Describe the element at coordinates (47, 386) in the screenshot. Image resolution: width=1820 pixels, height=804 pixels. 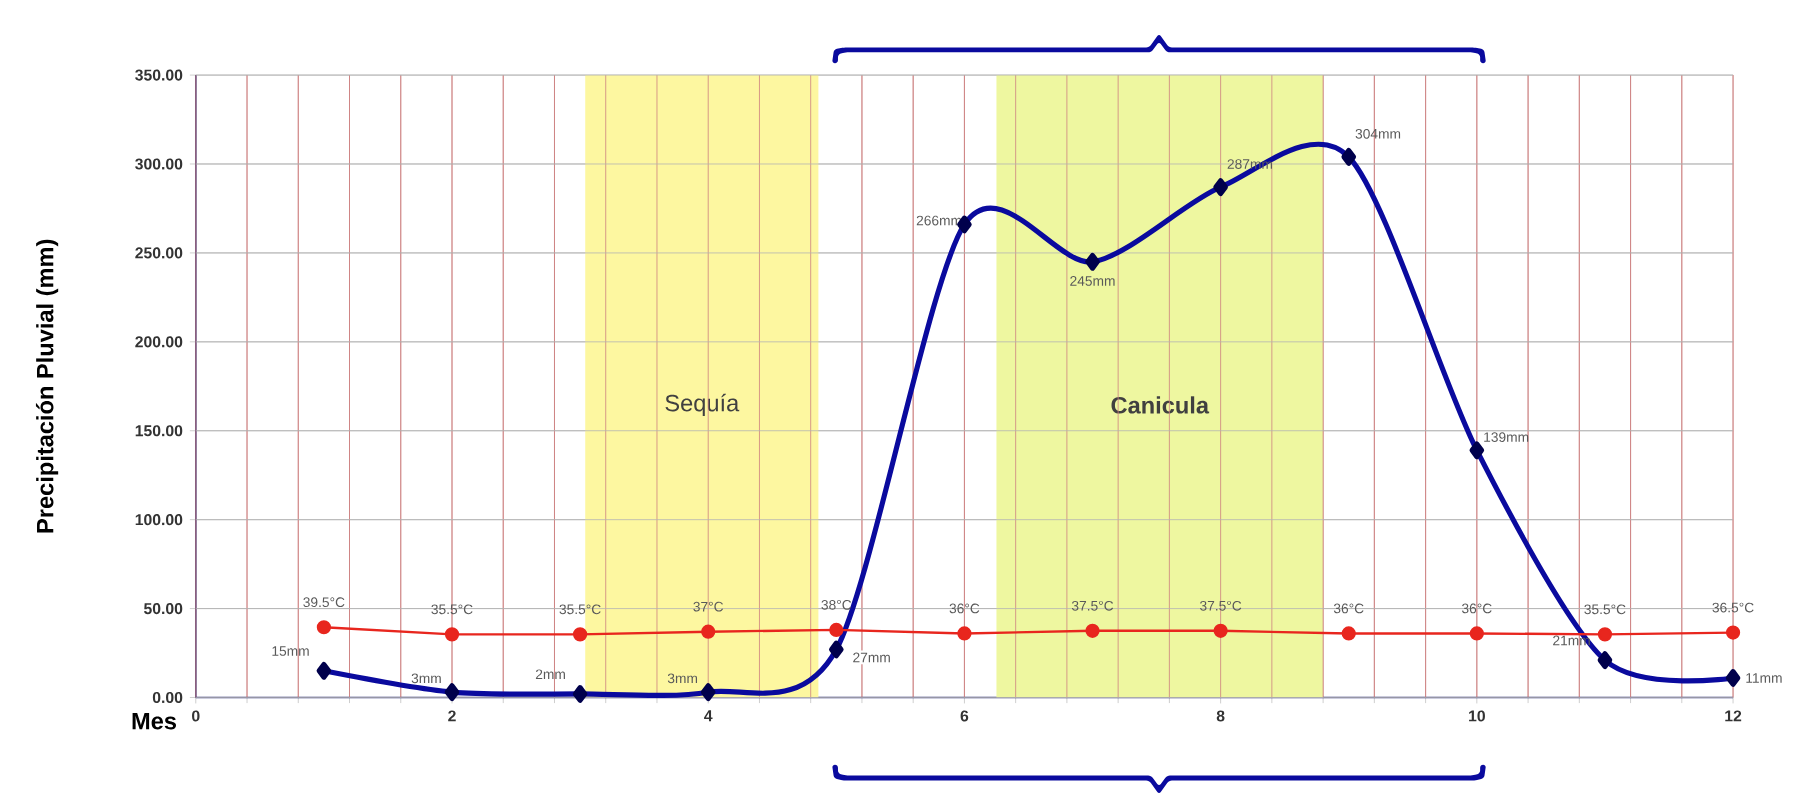
I see `y-axis-title: Precipitación Pluvial (mm)` at that location.